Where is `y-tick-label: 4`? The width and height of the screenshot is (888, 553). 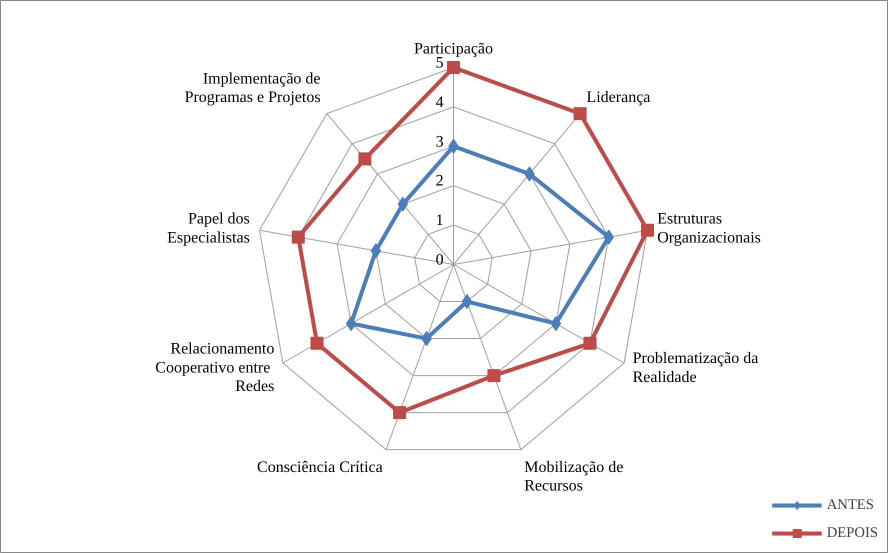 y-tick-label: 4 is located at coordinates (440, 102).